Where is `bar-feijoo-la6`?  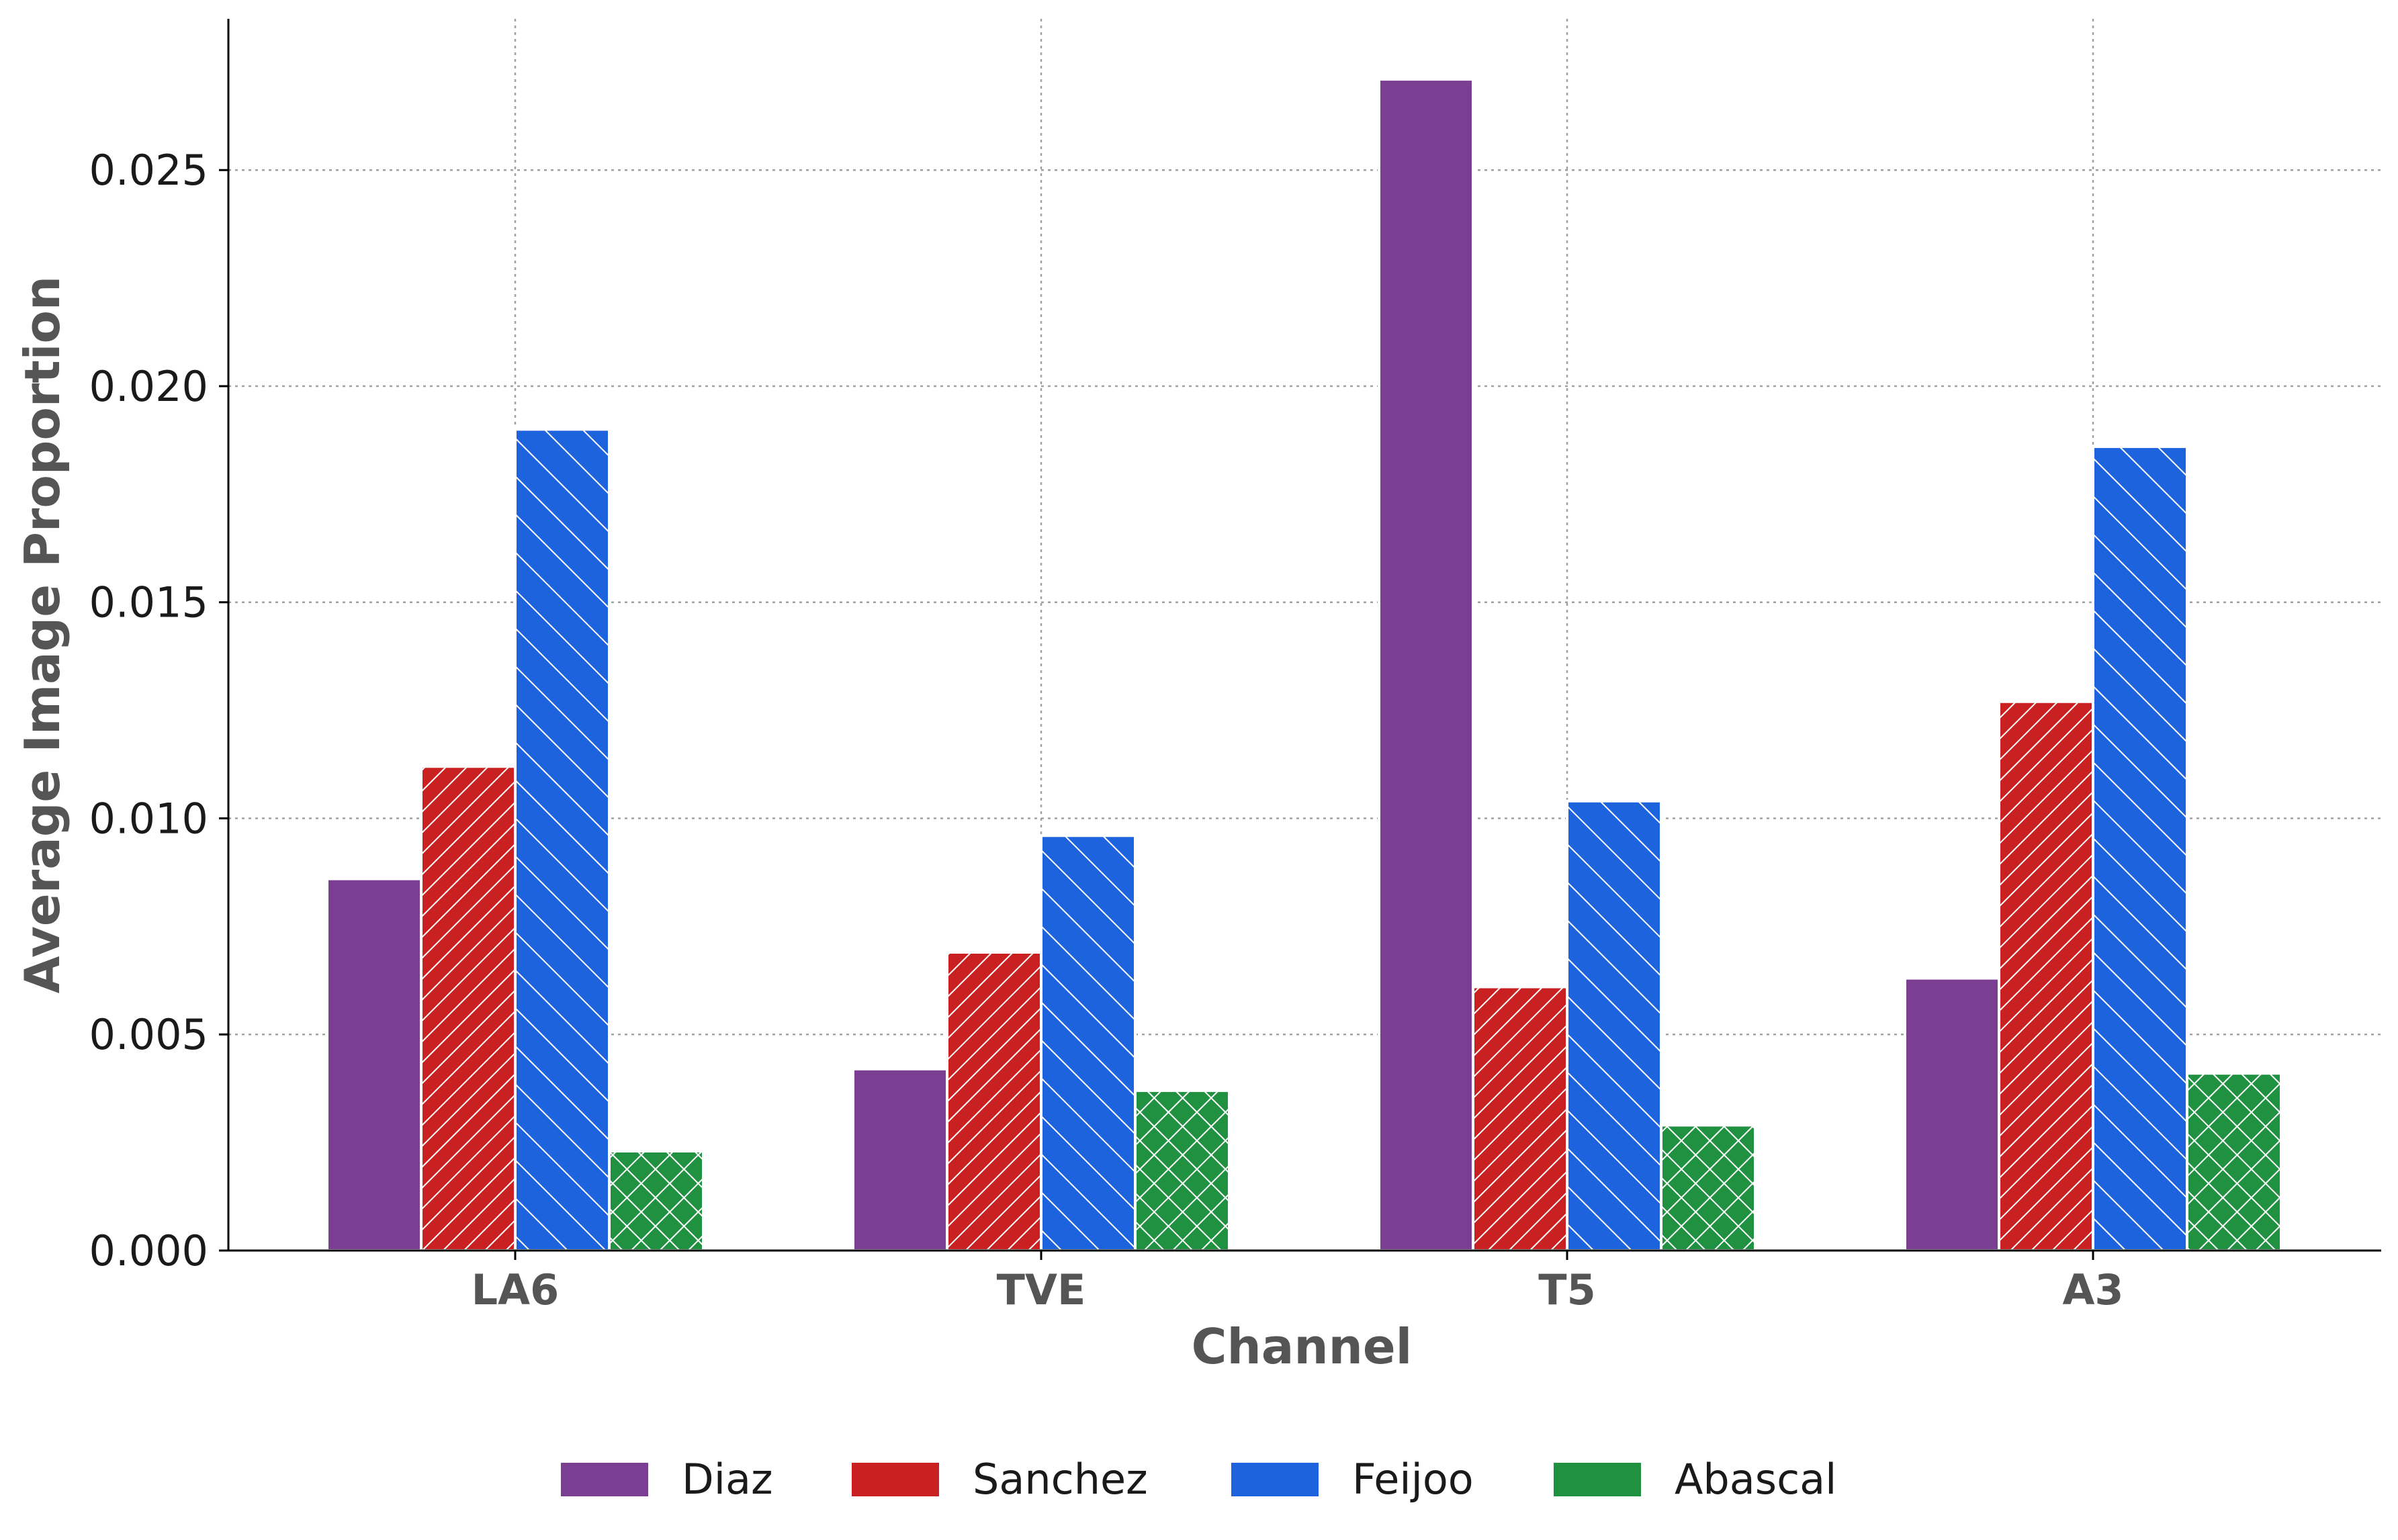
bar-feijoo-la6 is located at coordinates (562, 840).